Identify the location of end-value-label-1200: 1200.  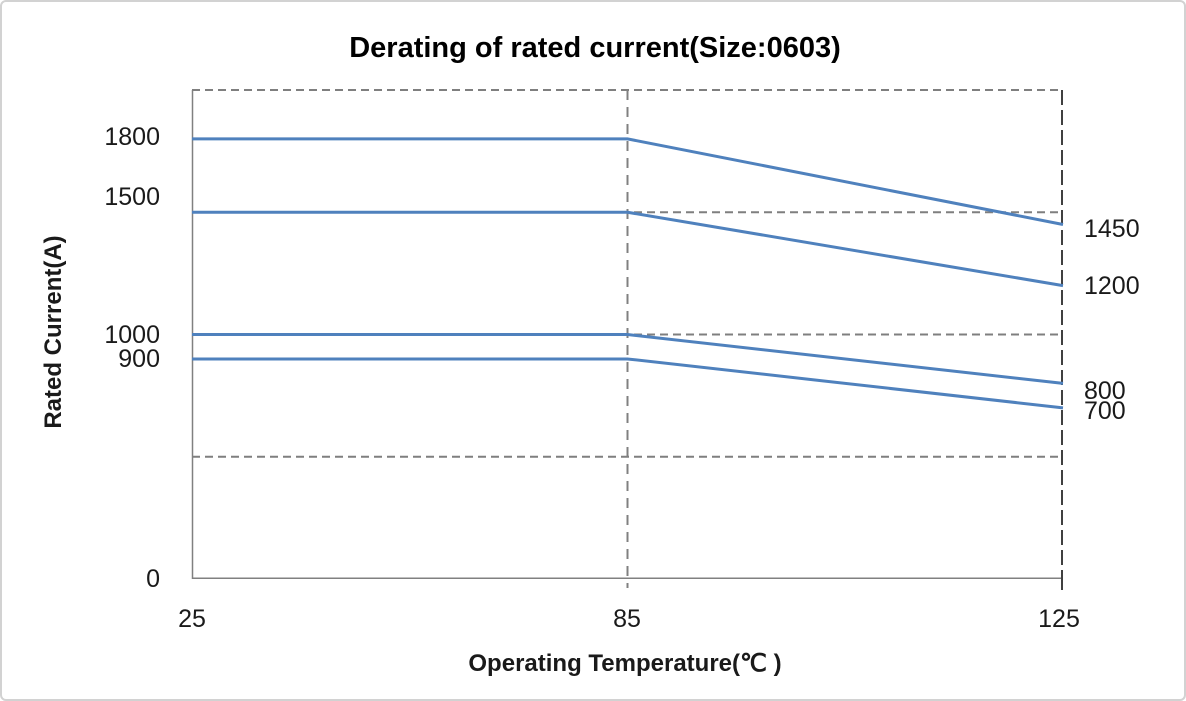
(1112, 286).